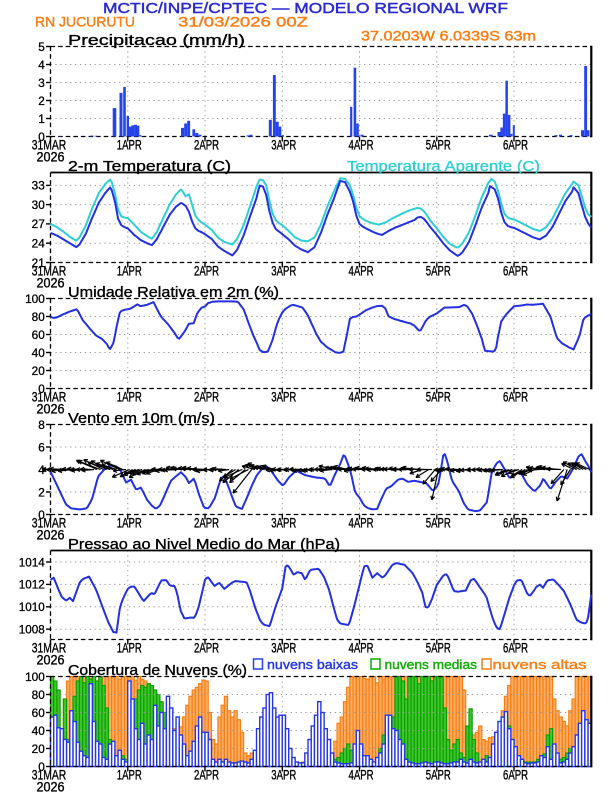 The height and width of the screenshot is (792, 612). What do you see at coordinates (173, 292) in the screenshot?
I see `svg-text: Umidade Relativa em 2m (%)` at bounding box center [173, 292].